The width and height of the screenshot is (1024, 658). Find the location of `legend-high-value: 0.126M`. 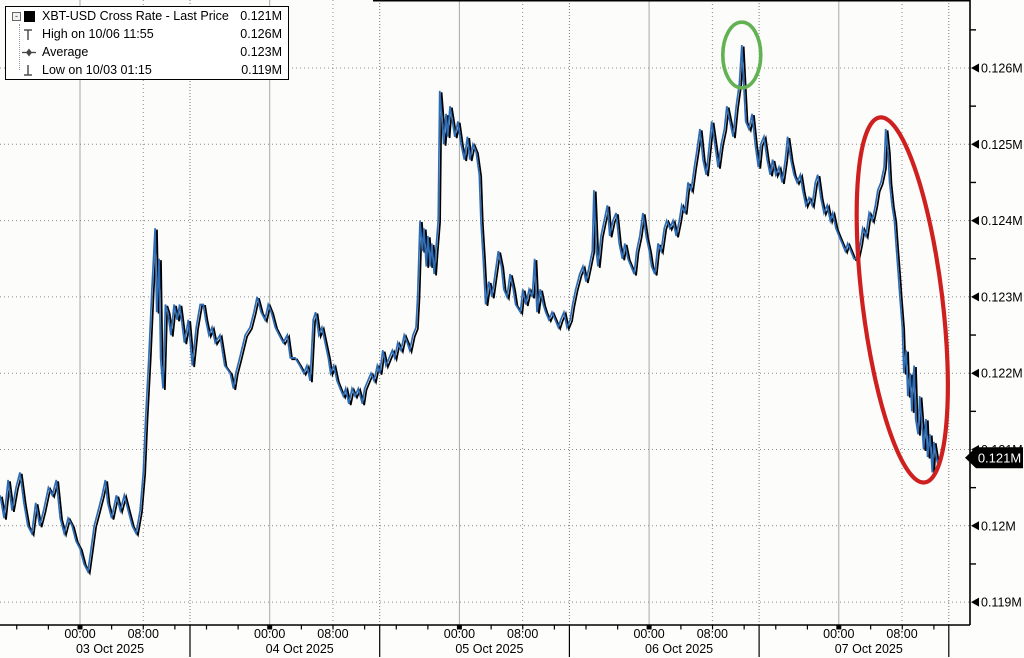

legend-high-value: 0.126M is located at coordinates (261, 34).